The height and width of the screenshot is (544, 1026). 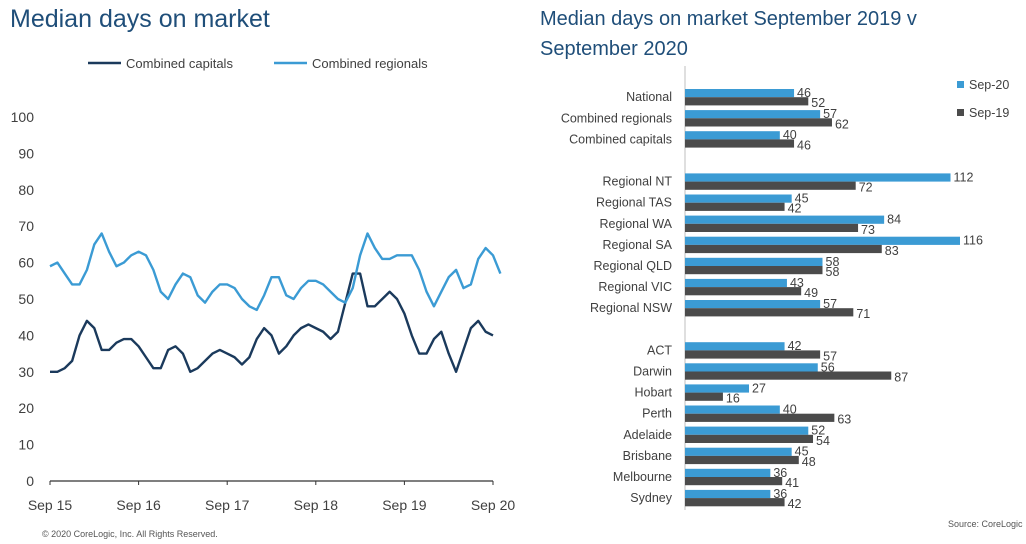 What do you see at coordinates (795, 346) in the screenshot?
I see `data-label-sep20: 42` at bounding box center [795, 346].